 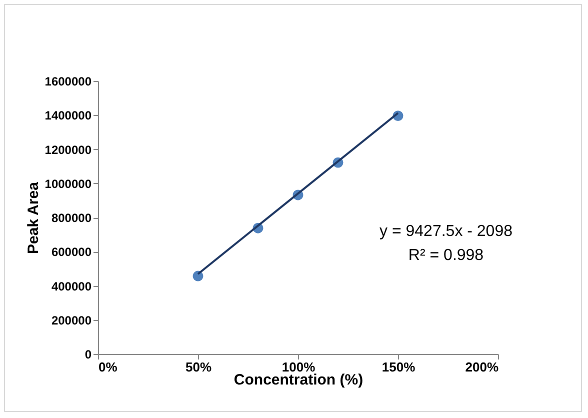 I want to click on annotation: R² = 0.998, so click(x=446, y=255).